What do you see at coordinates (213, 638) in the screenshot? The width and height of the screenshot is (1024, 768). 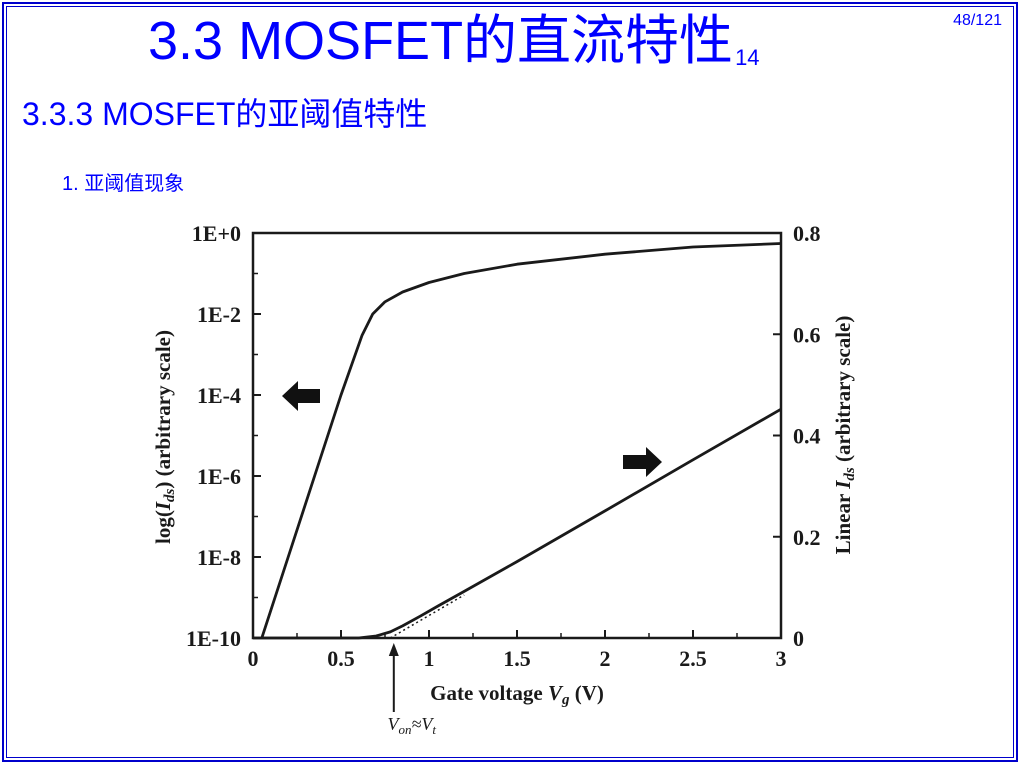 I see `y-left-tick-label: 1E-10` at bounding box center [213, 638].